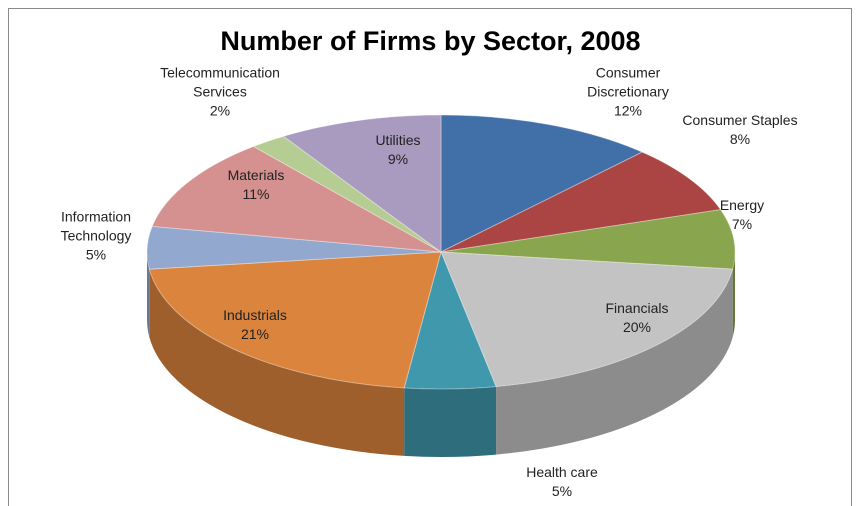 Image resolution: width=861 pixels, height=506 pixels. I want to click on data-label: Materials 11%, so click(256, 185).